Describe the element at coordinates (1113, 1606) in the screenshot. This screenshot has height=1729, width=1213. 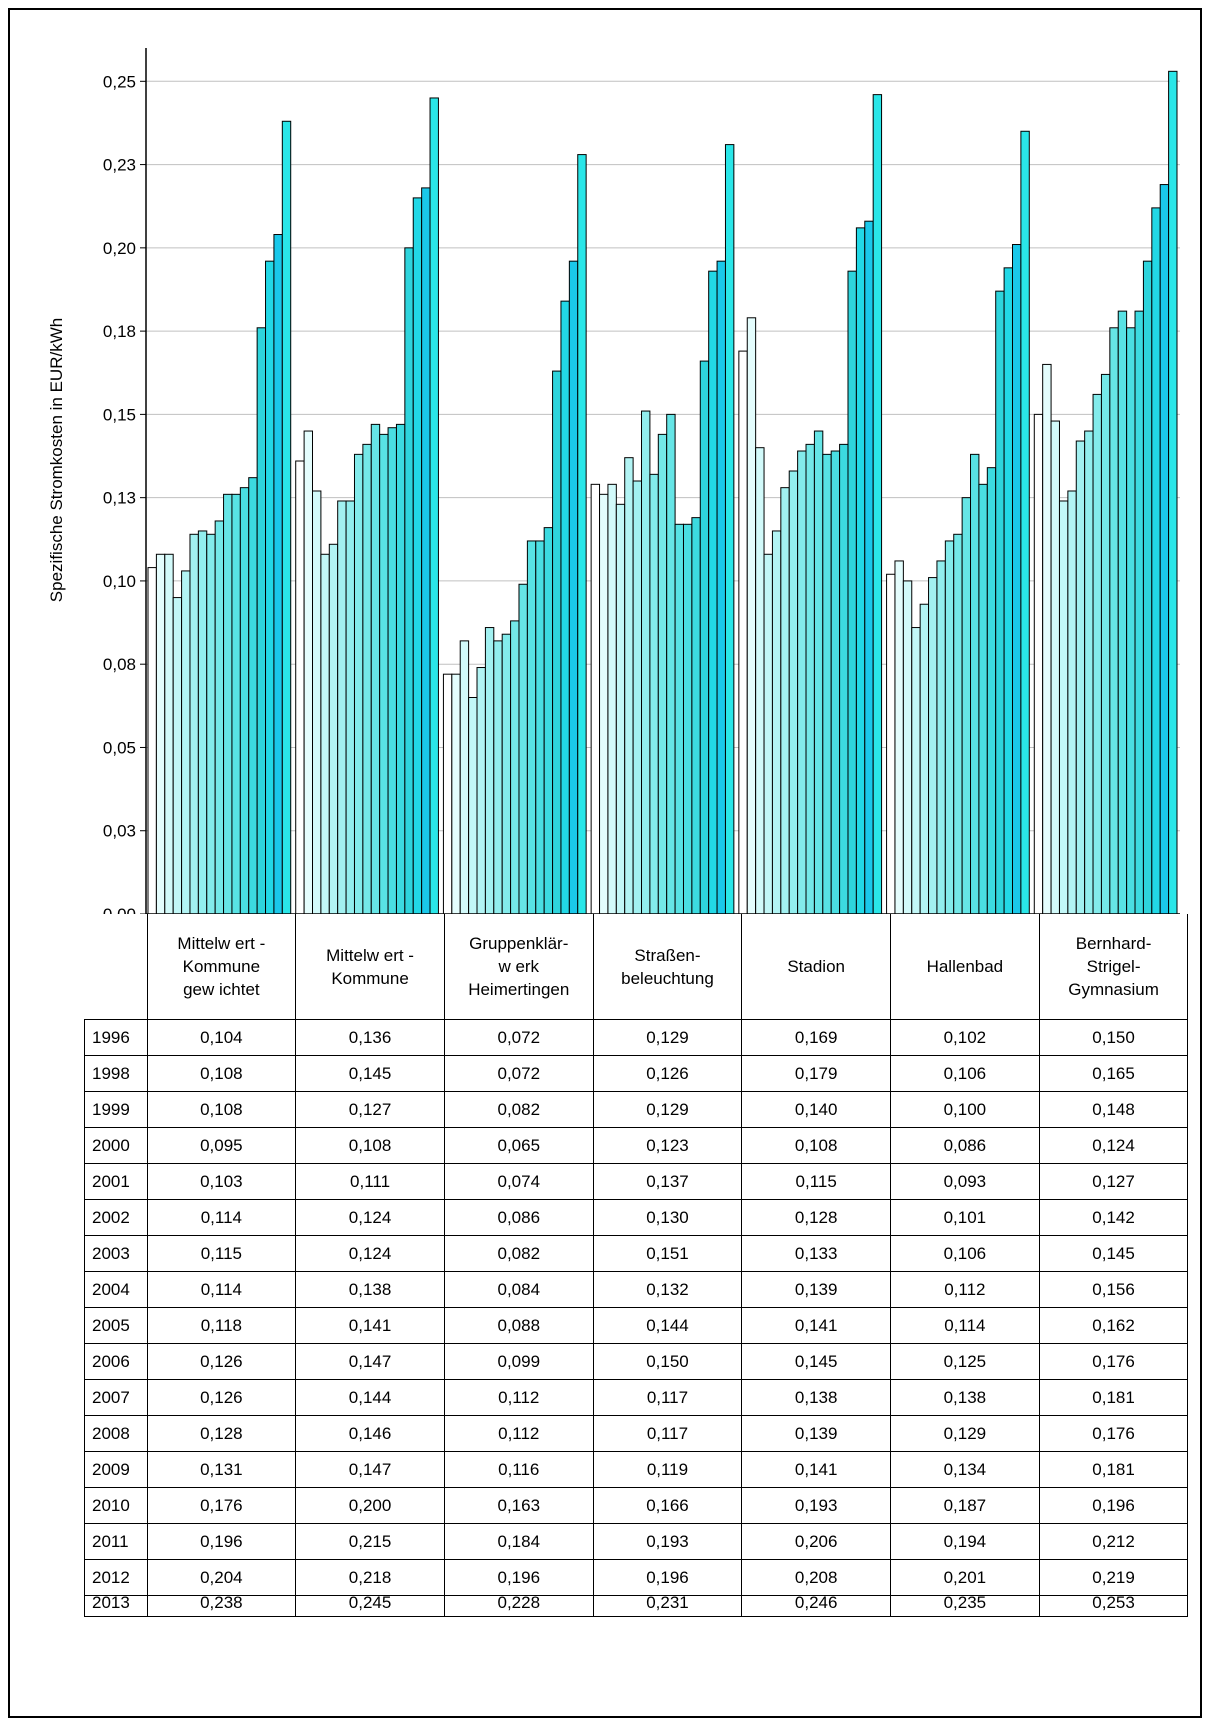
I see `table-cell: 0,253` at that location.